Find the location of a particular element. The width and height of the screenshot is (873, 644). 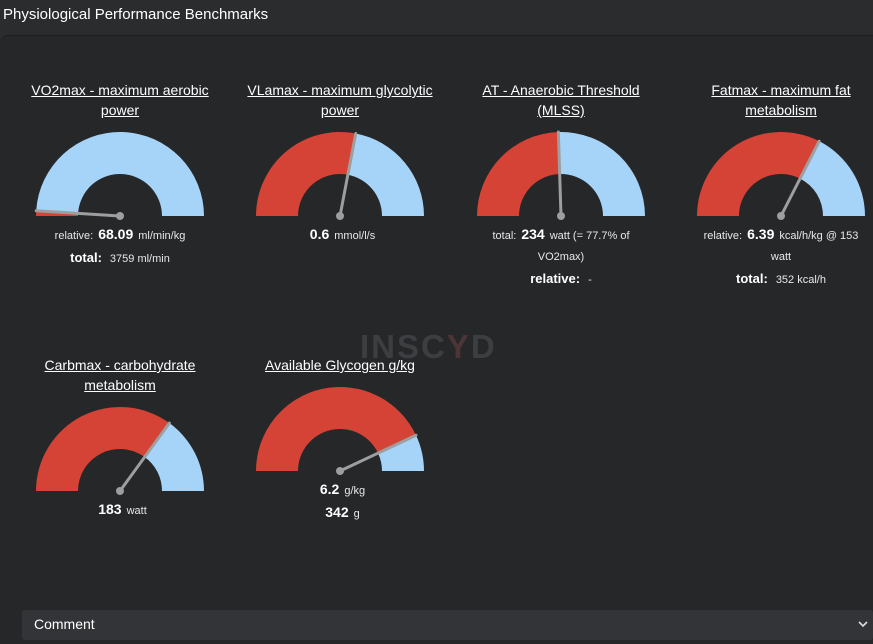

vo2max-total-label: total: is located at coordinates (86, 257).